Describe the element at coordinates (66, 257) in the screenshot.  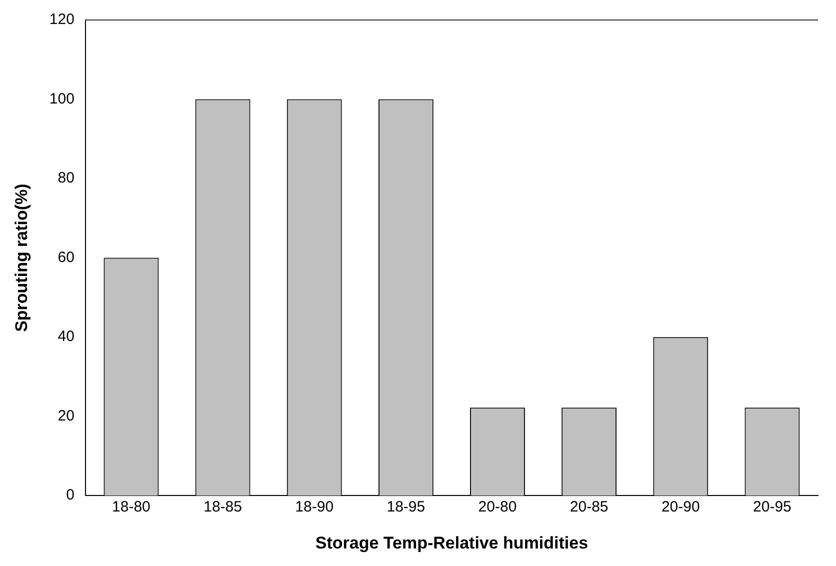
I see `y-tick-label: 60` at that location.